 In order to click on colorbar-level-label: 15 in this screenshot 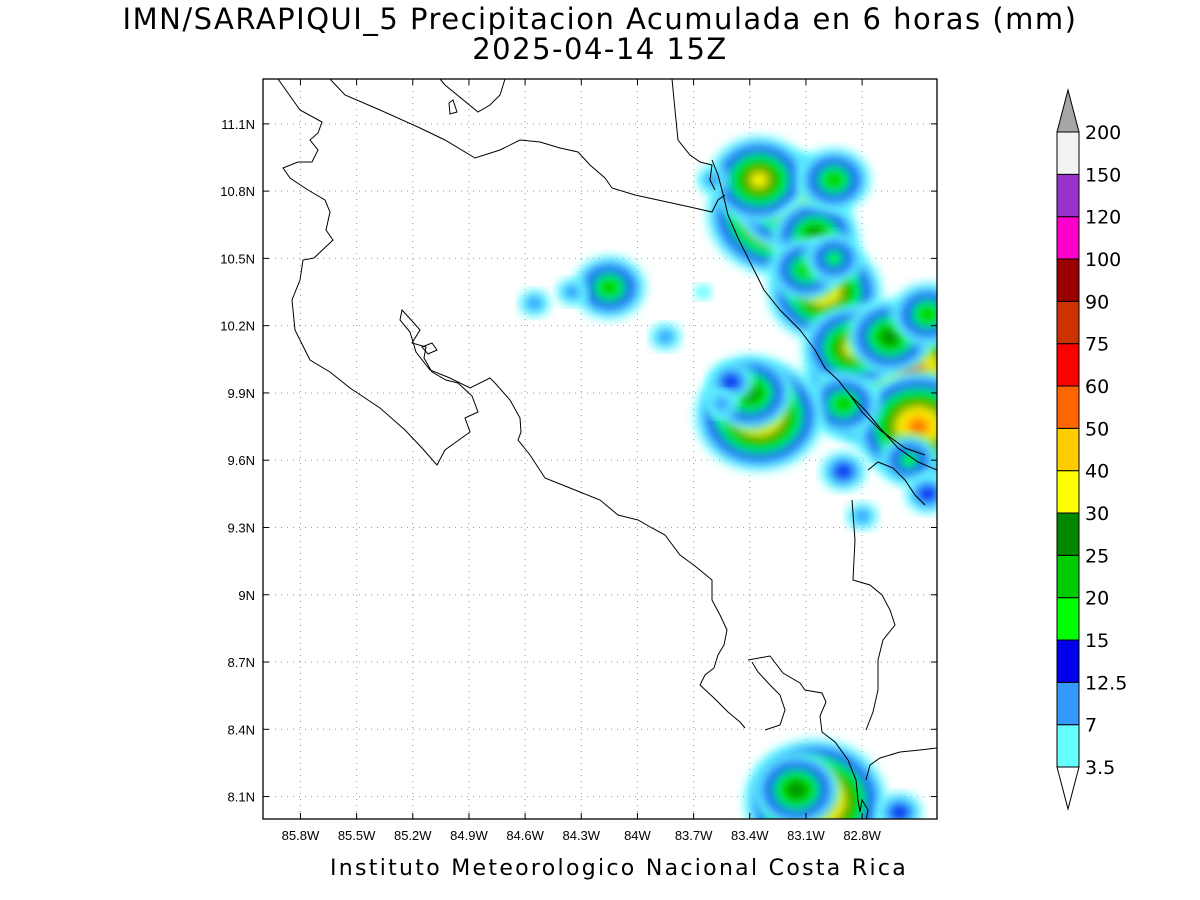, I will do `click(1097, 641)`.